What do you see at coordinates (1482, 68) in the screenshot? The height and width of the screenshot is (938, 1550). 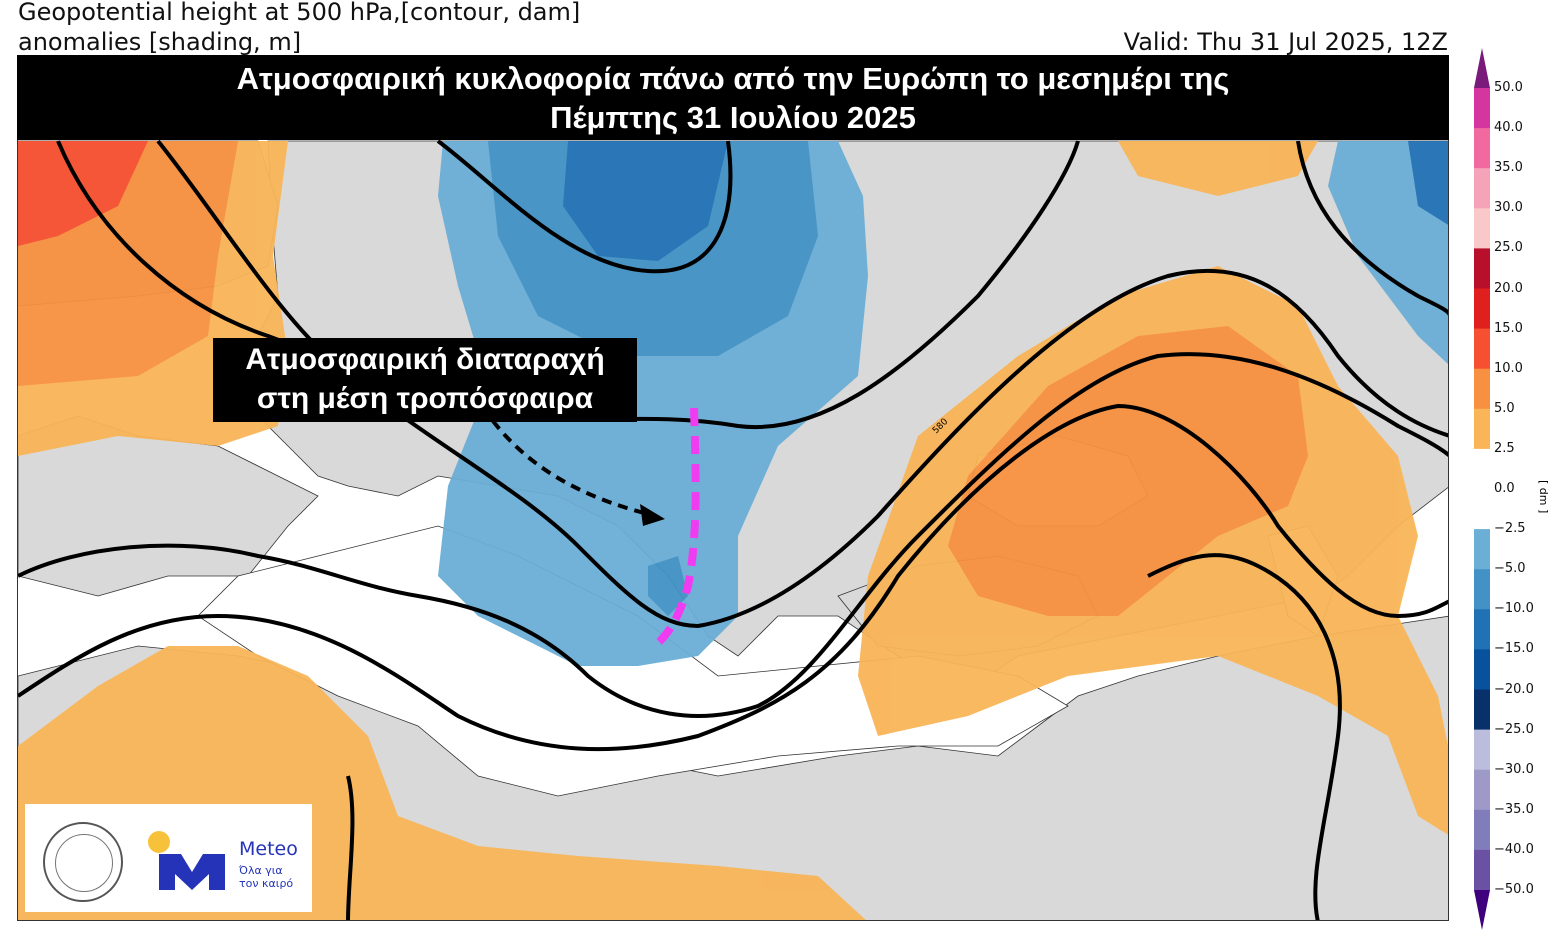 I see `colorbar-extend-top` at bounding box center [1482, 68].